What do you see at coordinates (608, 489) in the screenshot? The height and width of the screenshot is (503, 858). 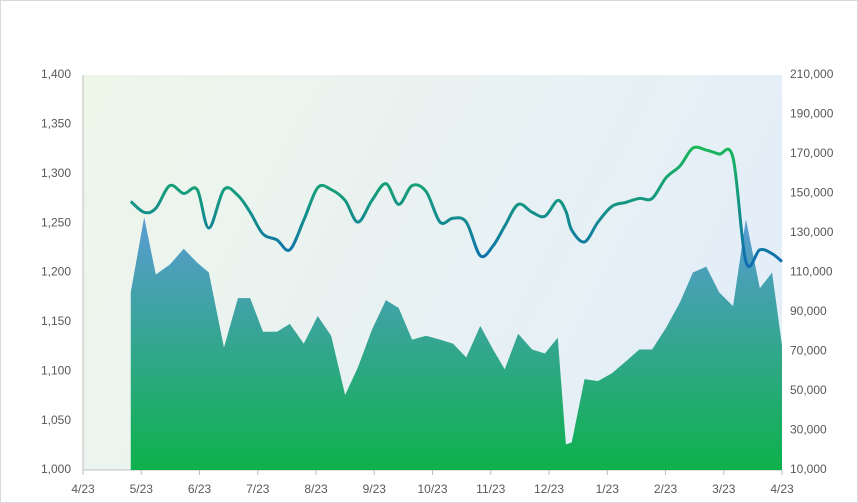 I see `x-tick-label: 1/23` at bounding box center [608, 489].